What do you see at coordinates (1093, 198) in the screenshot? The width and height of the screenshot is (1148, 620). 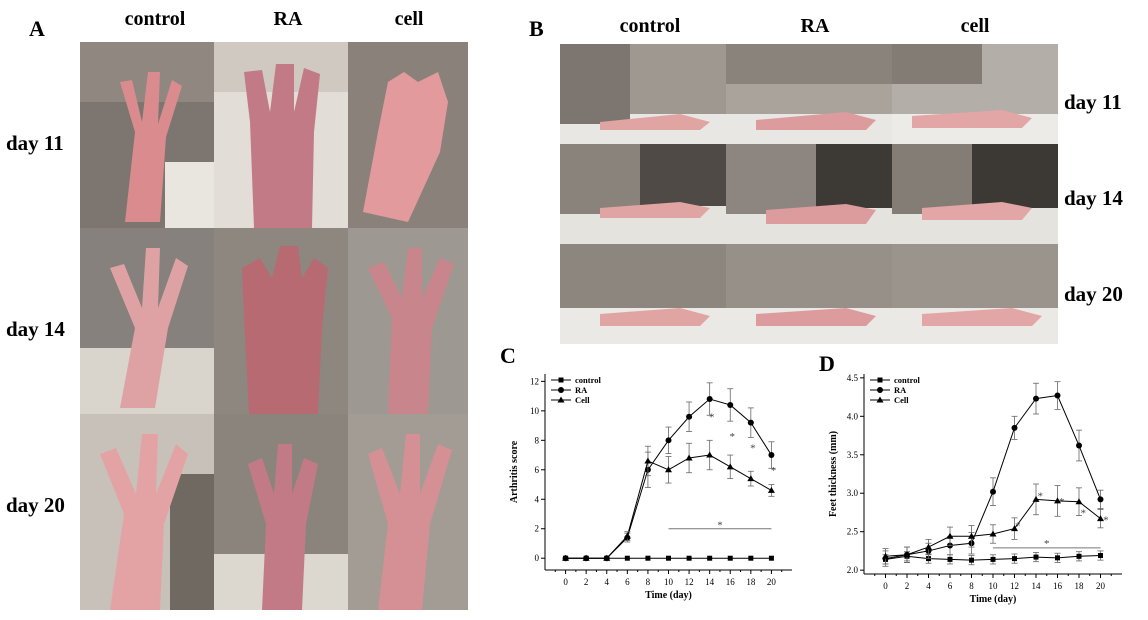 I see `panel-b-row-day14: day 14` at bounding box center [1093, 198].